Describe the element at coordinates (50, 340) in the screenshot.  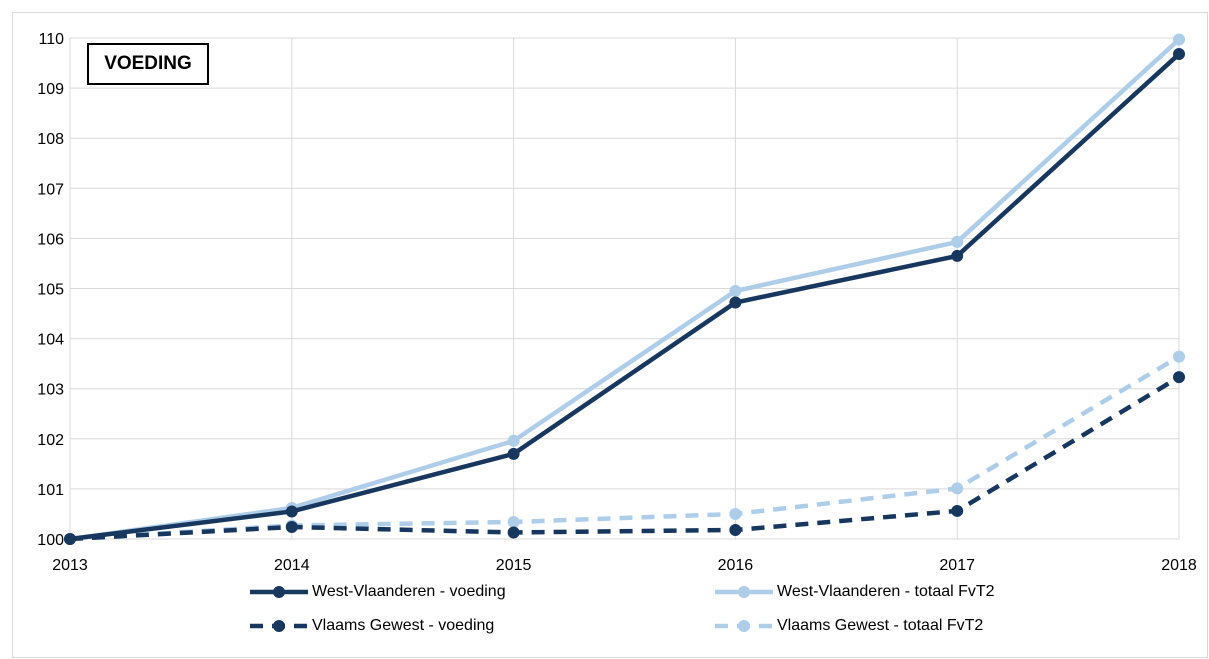
I see `y-tick-label: 104` at that location.